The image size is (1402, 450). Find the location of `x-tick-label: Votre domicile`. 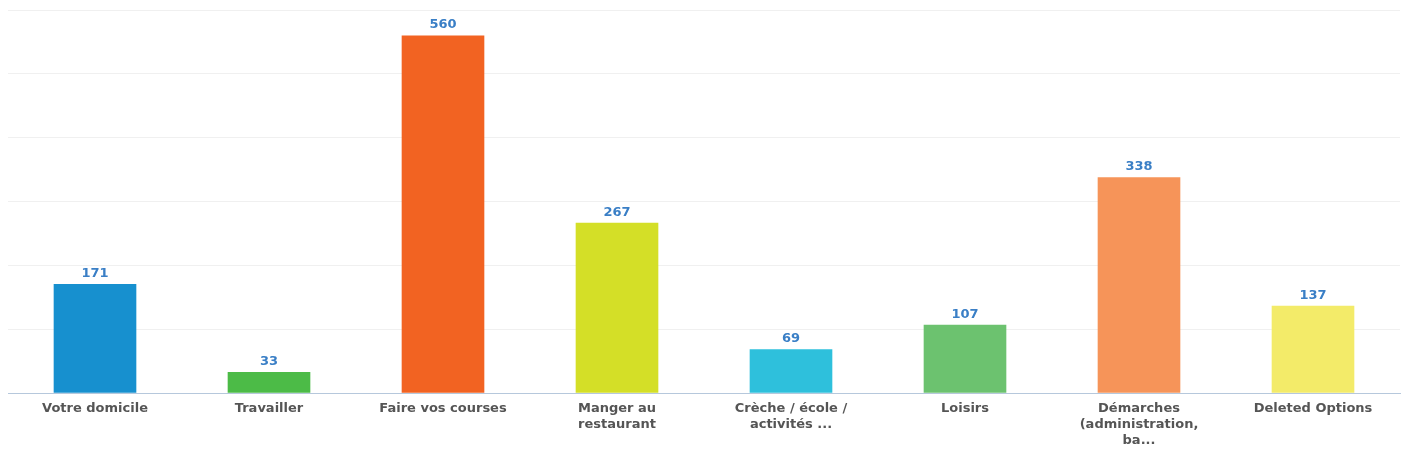

x-tick-label: Votre domicile is located at coordinates (95, 408).